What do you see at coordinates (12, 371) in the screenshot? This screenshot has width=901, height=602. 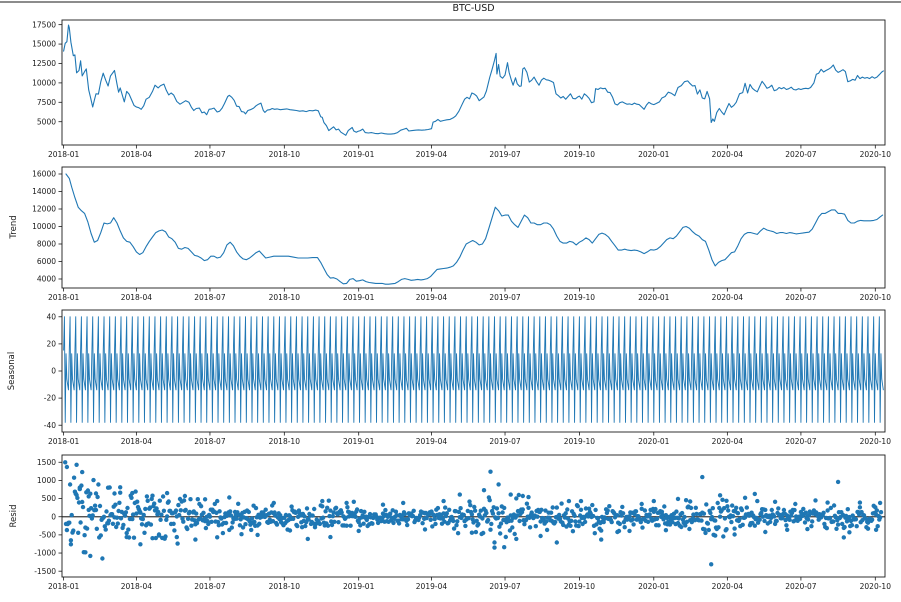 I see `seasonal-axis-label: Seasonal` at bounding box center [12, 371].